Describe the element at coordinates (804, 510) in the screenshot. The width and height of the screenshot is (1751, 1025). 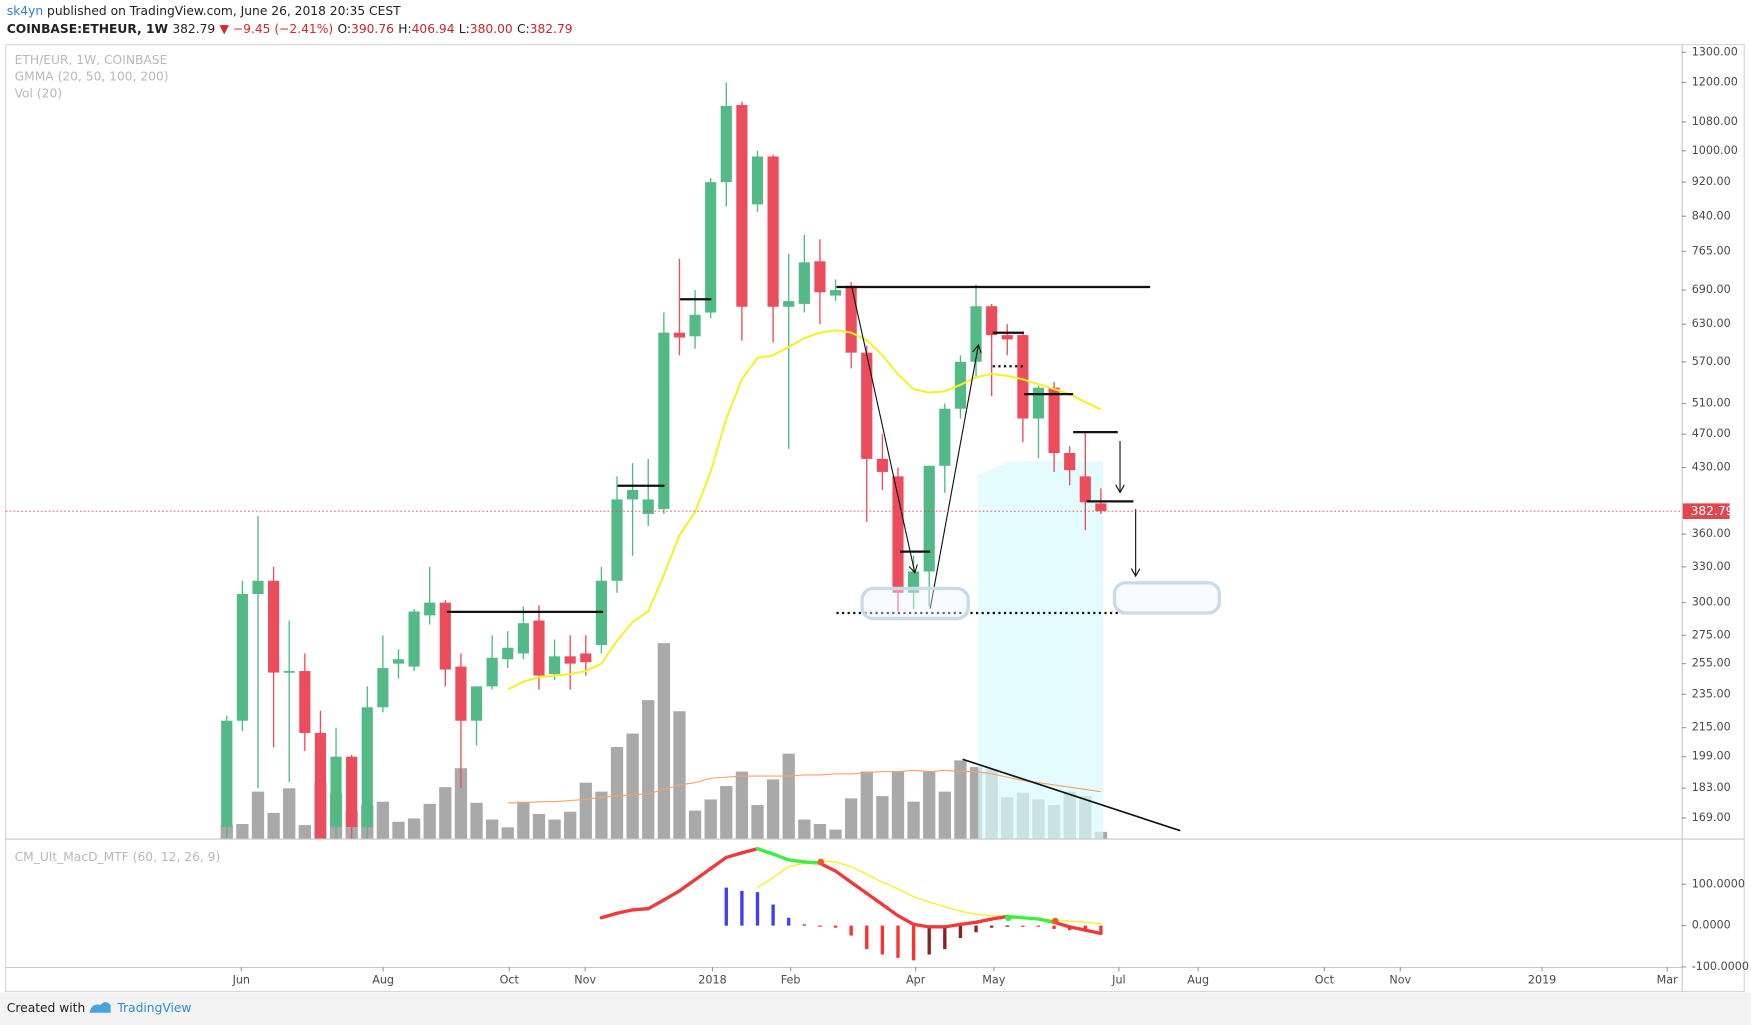
I see `ma-layer` at that location.